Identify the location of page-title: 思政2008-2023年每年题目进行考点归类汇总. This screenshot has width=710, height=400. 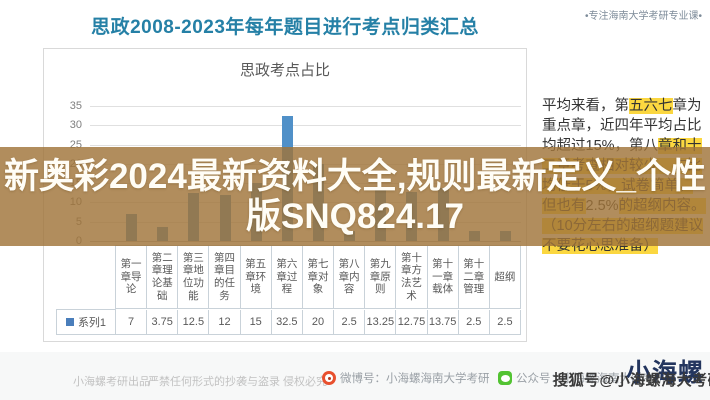
(285, 27).